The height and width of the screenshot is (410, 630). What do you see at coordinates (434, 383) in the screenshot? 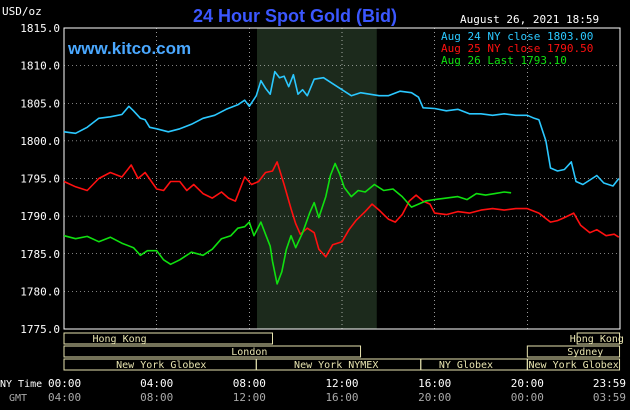
I see `x-tick-ny: 16:00` at bounding box center [434, 383].